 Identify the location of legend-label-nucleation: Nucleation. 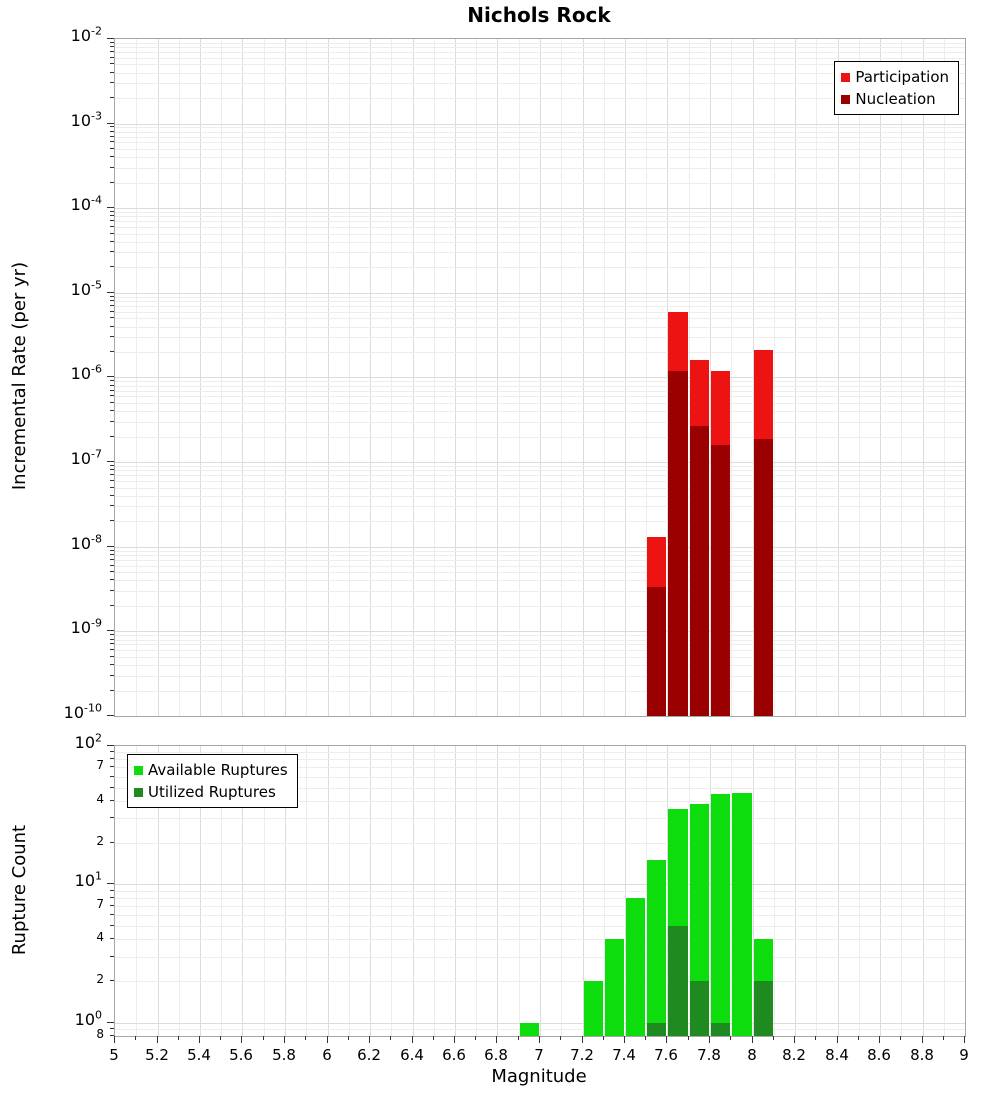
(895, 99).